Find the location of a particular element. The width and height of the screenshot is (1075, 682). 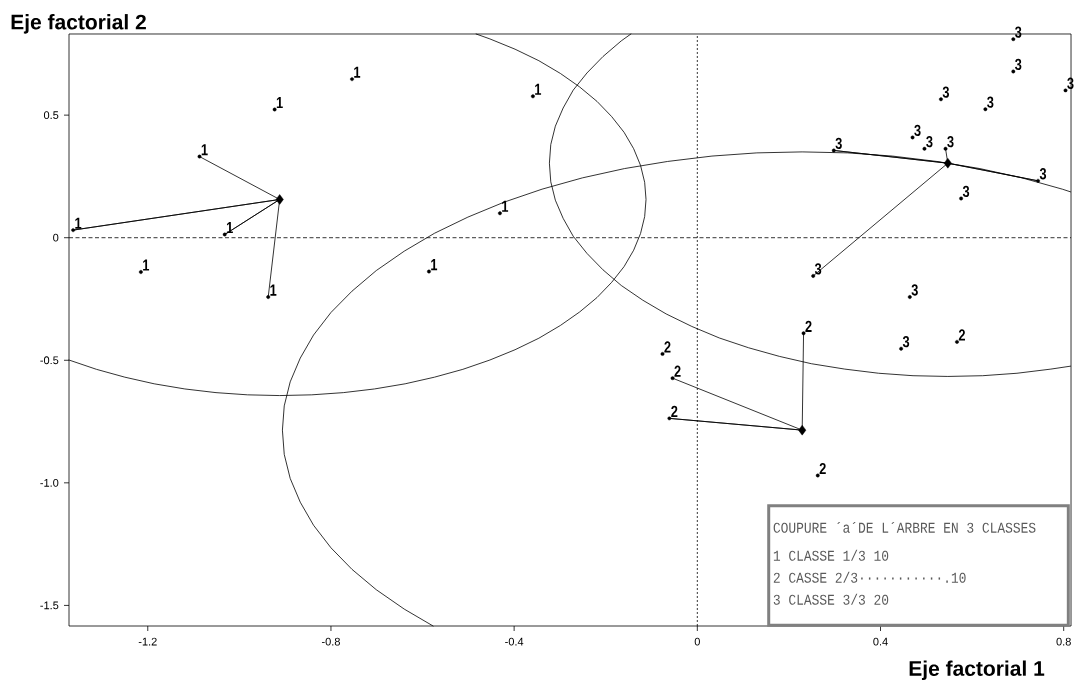

y-tick-label: -1.0 is located at coordinates (49, 482).